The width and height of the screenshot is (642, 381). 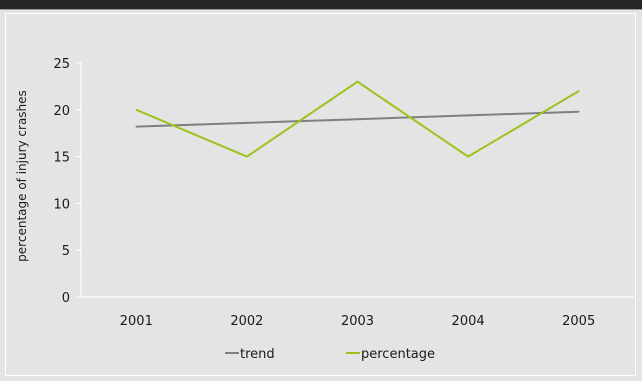 I want to click on legend: trend percentage, so click(x=330, y=354).